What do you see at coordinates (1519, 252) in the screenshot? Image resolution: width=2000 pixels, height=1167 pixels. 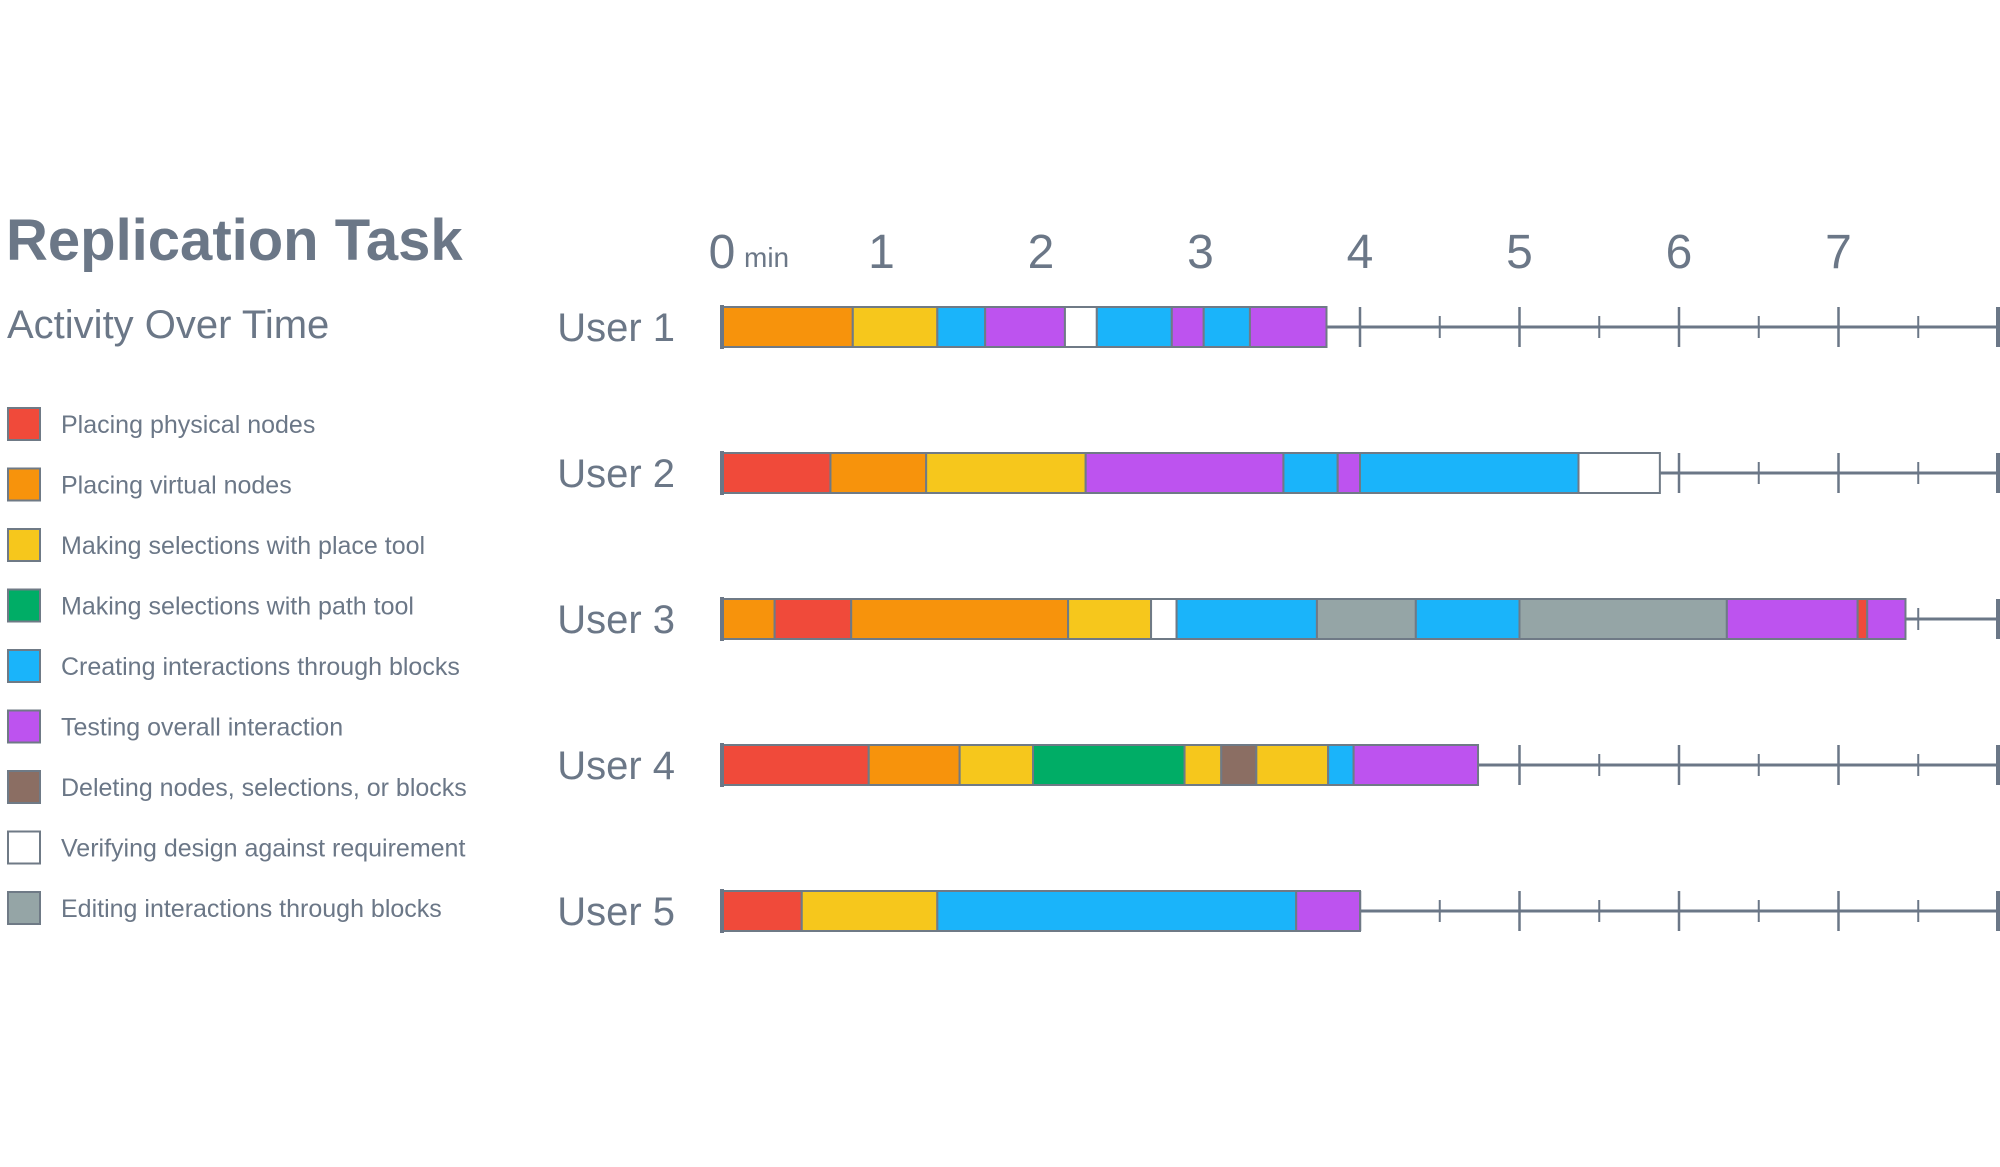 I see `x-tick-label-5: 5` at bounding box center [1519, 252].